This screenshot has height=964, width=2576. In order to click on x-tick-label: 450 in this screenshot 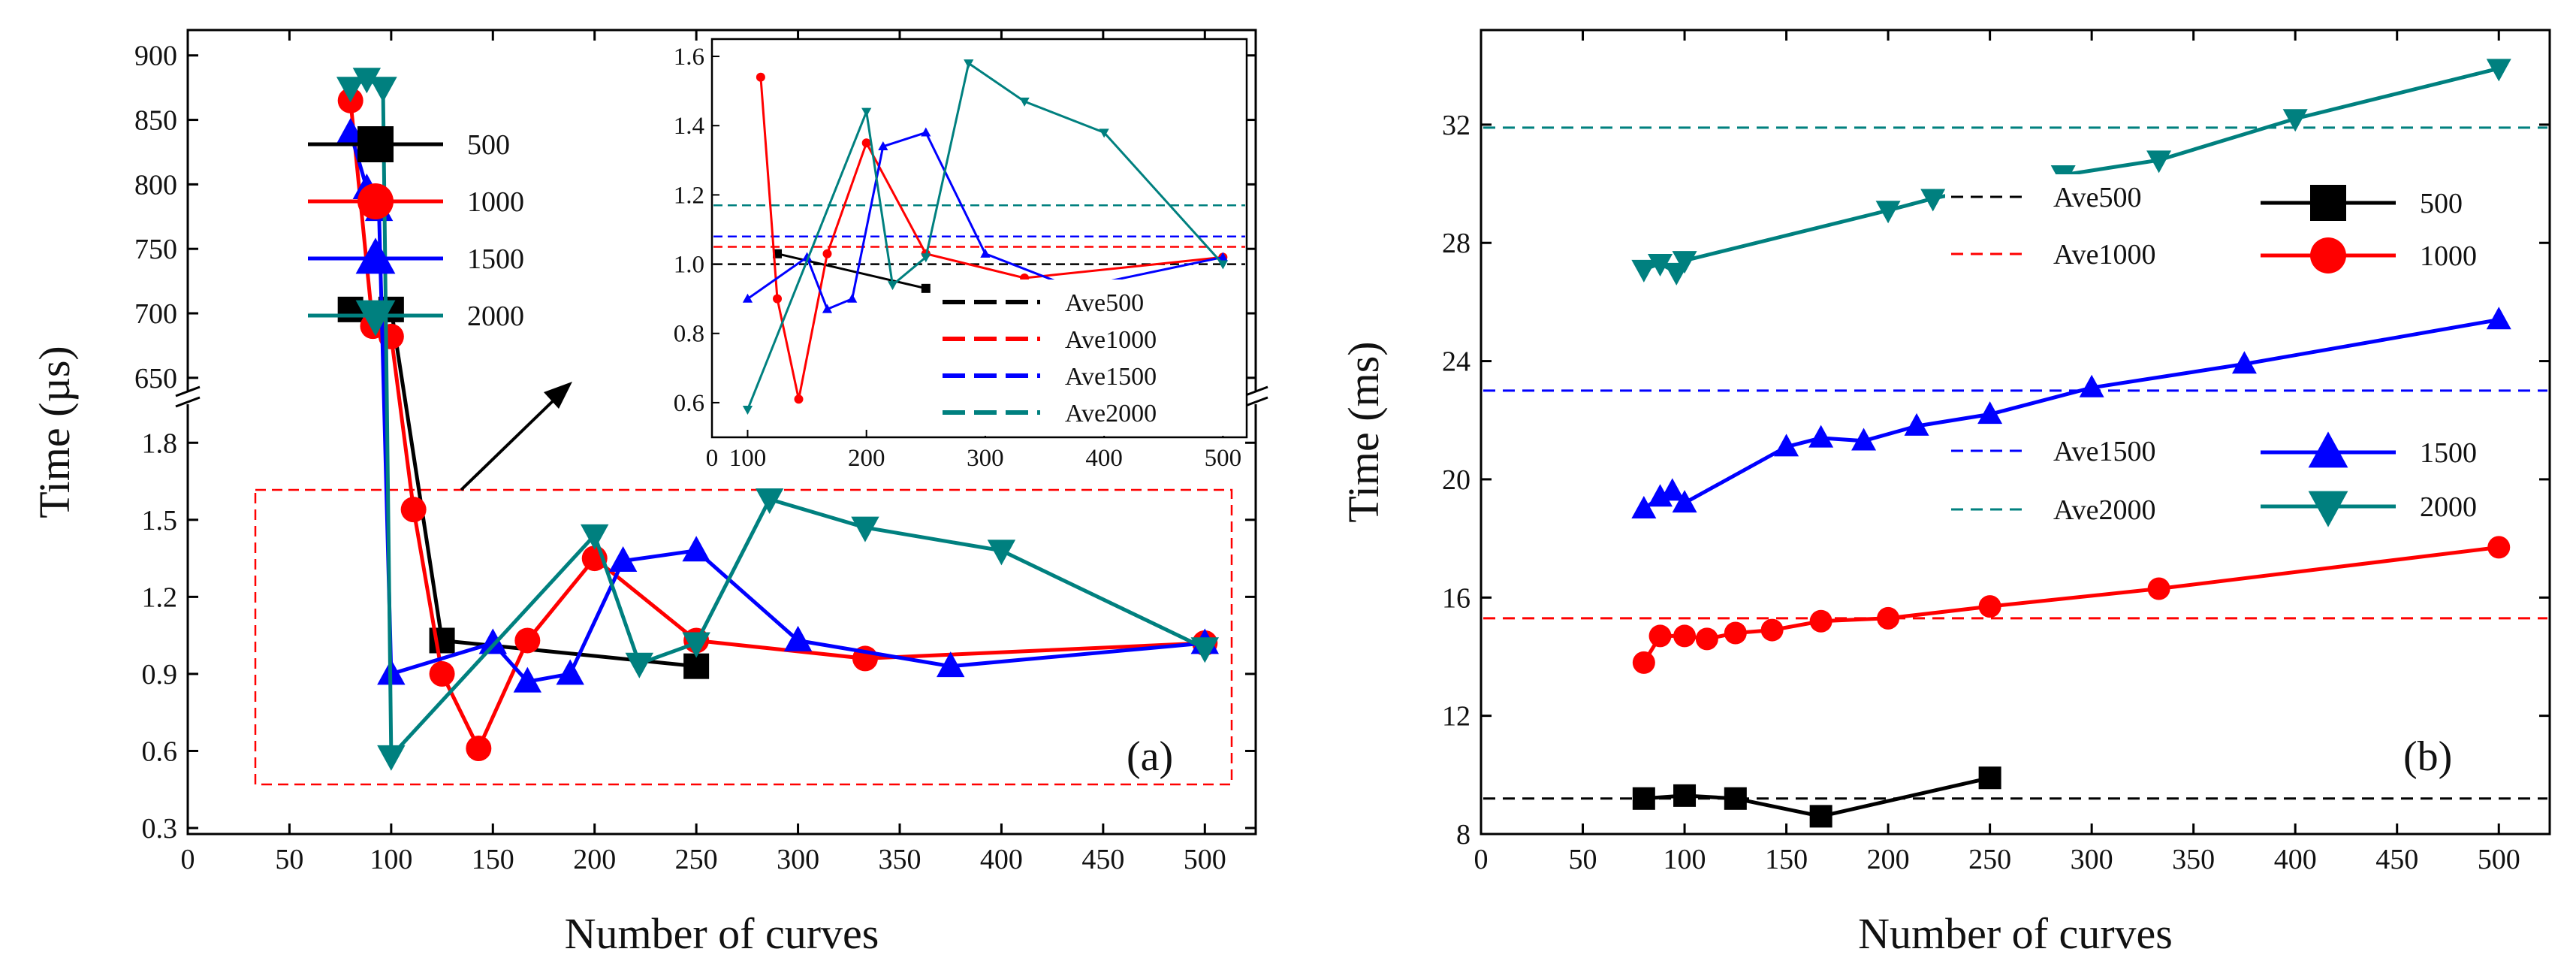, I will do `click(1103, 859)`.